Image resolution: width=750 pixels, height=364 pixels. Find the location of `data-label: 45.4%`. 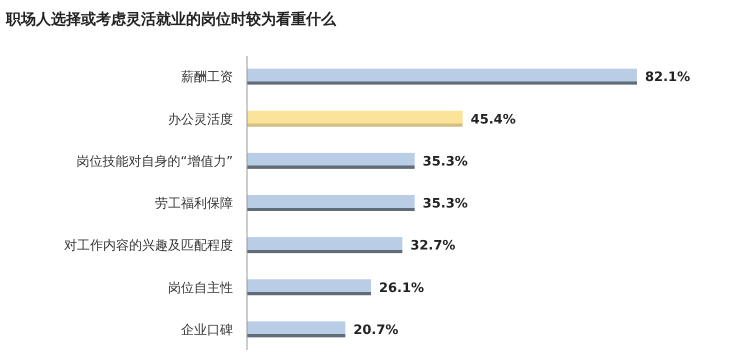

data-label: 45.4% is located at coordinates (493, 120).